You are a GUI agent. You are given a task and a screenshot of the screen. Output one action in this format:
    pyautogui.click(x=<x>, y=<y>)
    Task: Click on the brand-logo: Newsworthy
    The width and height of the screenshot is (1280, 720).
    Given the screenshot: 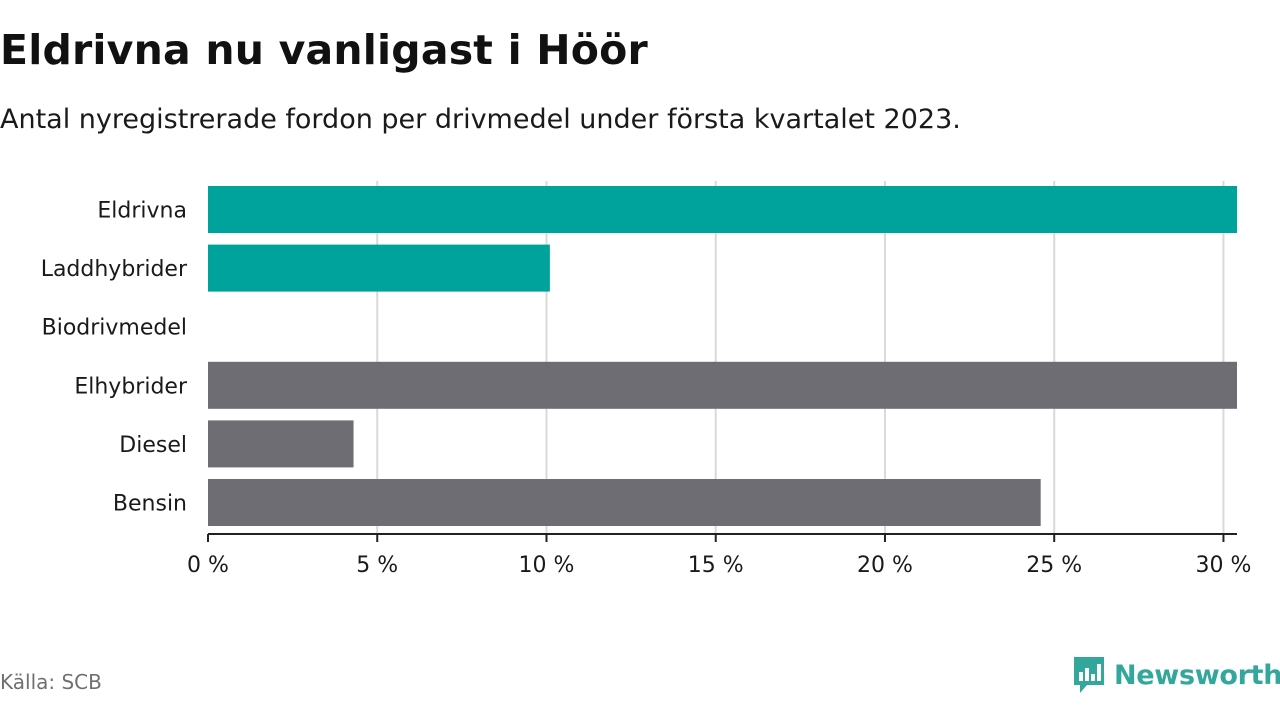 What is the action you would take?
    pyautogui.click(x=1176, y=675)
    